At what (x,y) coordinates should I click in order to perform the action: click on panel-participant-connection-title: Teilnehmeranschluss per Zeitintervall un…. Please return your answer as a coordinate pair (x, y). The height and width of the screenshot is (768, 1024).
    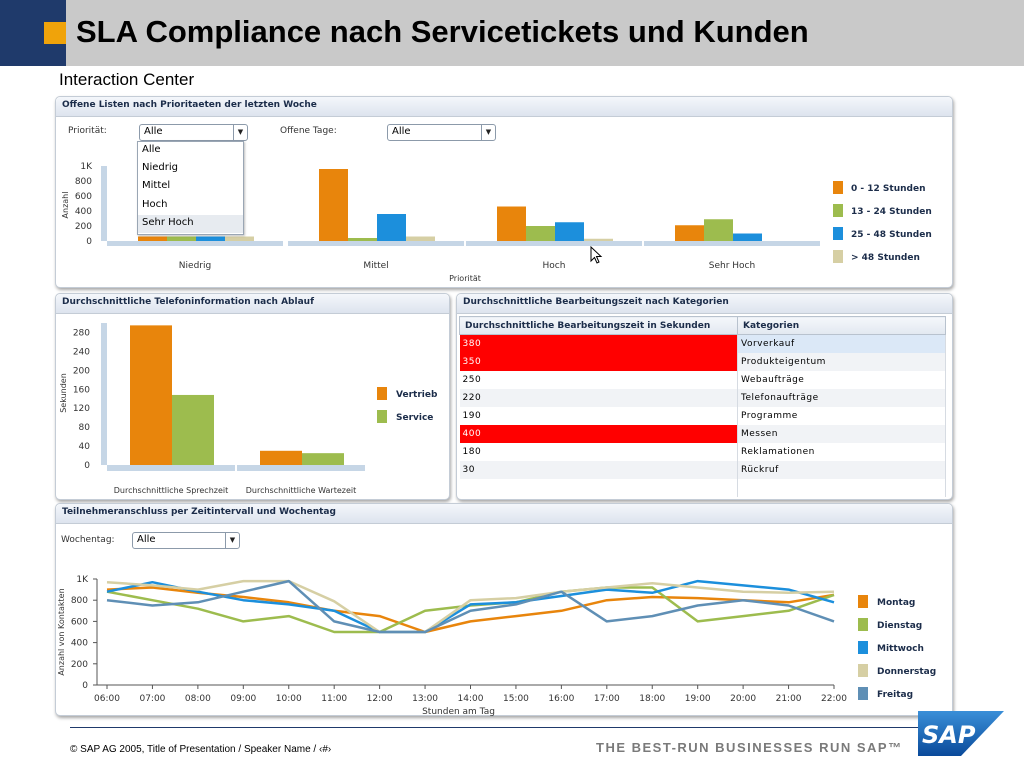
    Looking at the image, I should click on (504, 514).